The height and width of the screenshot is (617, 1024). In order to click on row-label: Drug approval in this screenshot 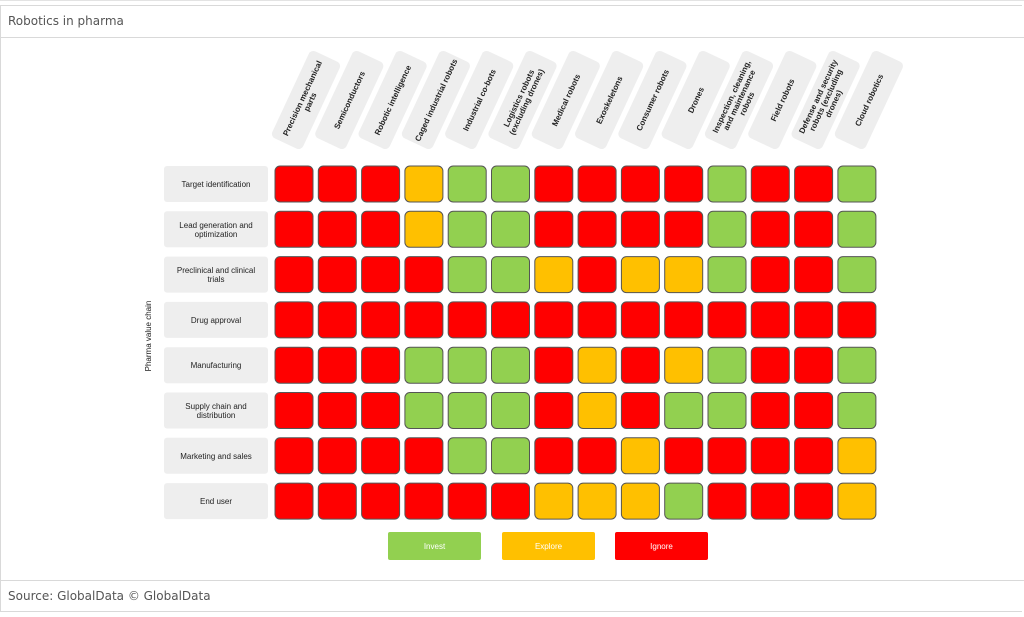, I will do `click(216, 320)`.